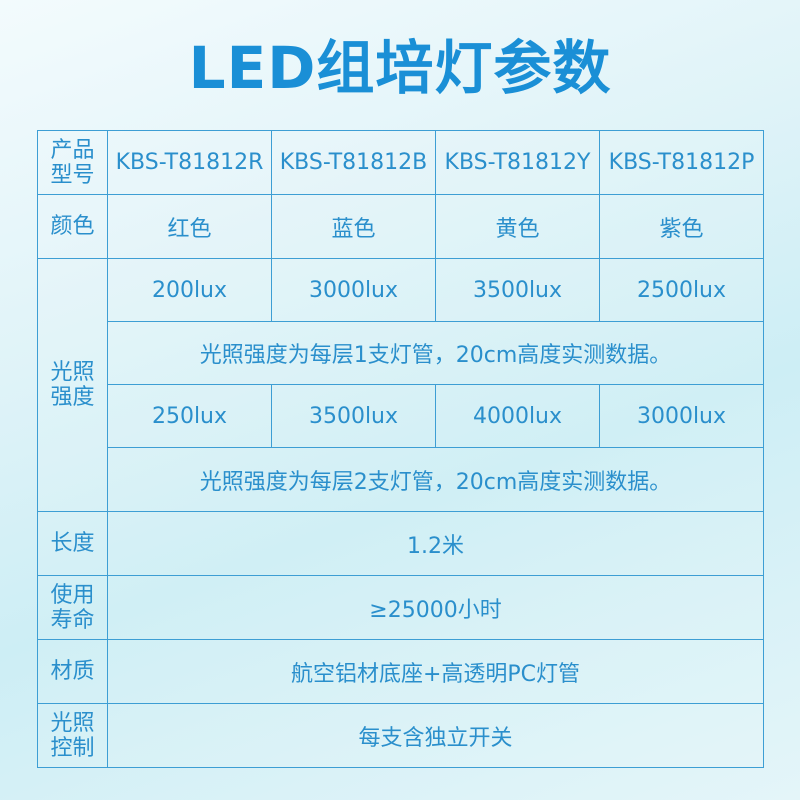 The width and height of the screenshot is (800, 800). Describe the element at coordinates (189, 290) in the screenshot. I see `intensity-cell: 200lux` at that location.